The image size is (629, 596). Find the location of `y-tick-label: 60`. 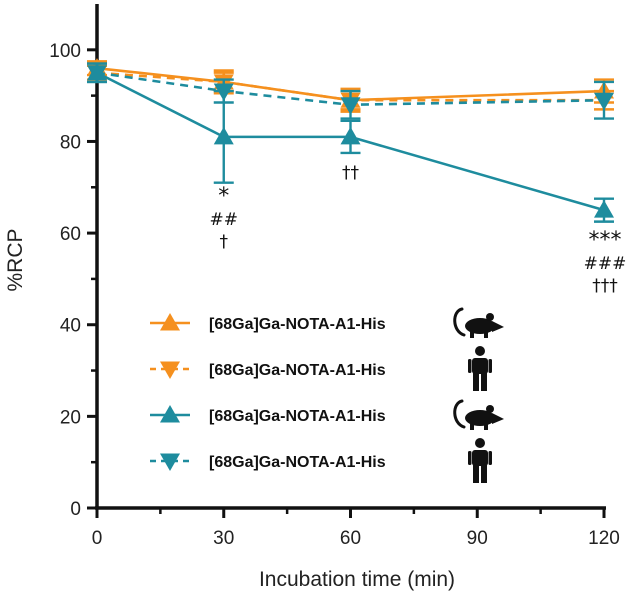

y-tick-label: 60 is located at coordinates (70, 234).